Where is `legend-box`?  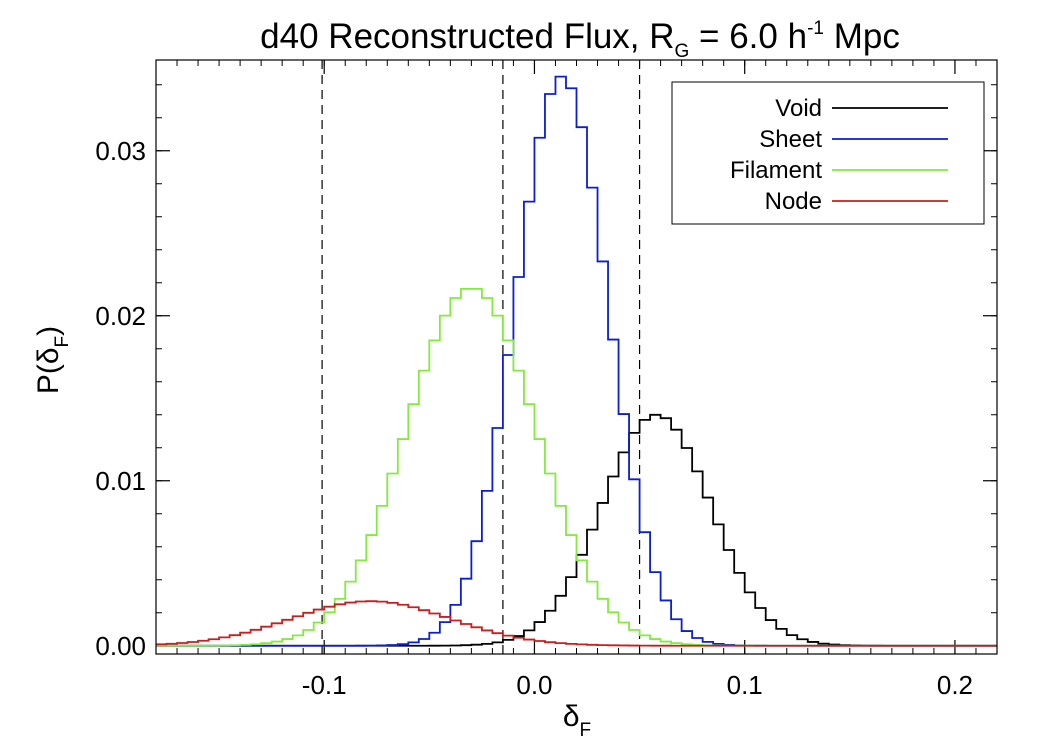 legend-box is located at coordinates (828, 153).